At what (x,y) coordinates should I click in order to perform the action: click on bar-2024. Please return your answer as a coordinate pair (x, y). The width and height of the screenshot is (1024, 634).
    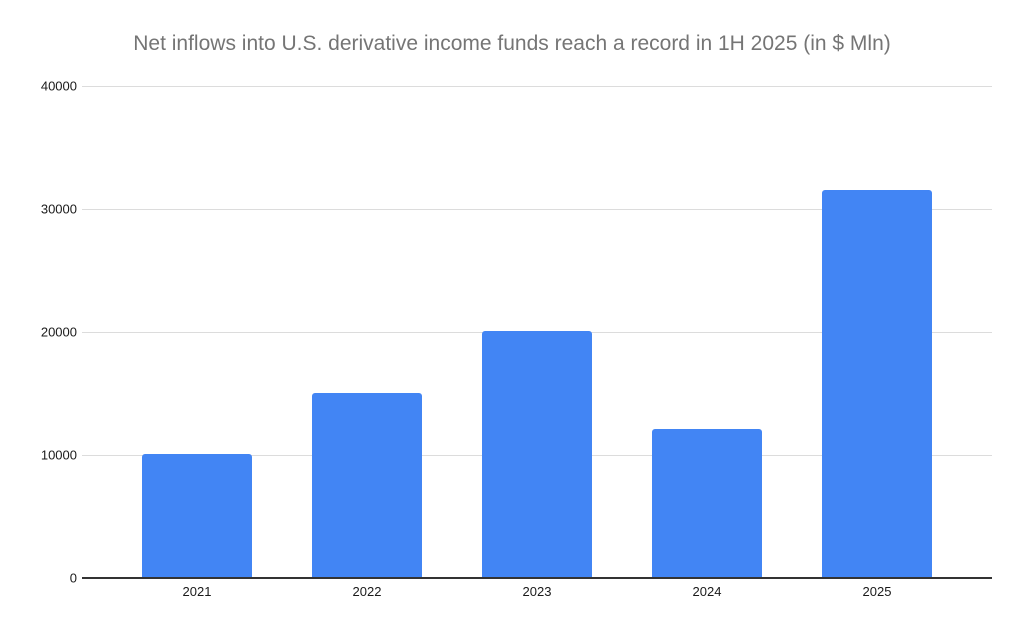
    Looking at the image, I should click on (707, 503).